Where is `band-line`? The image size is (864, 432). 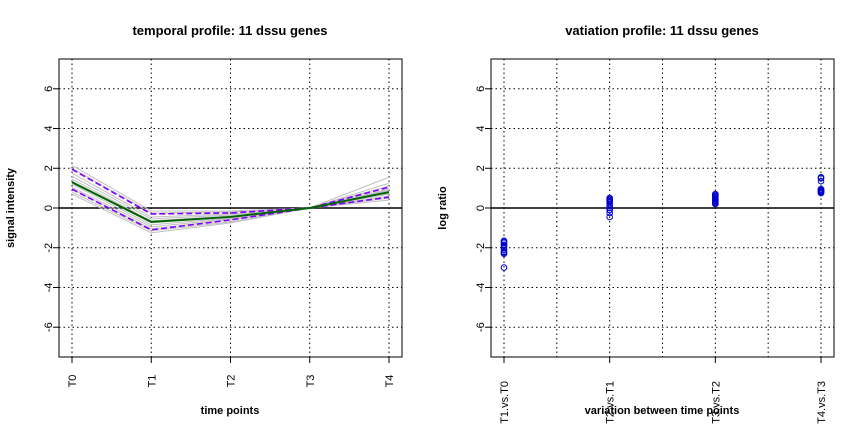
band-line is located at coordinates (230, 209).